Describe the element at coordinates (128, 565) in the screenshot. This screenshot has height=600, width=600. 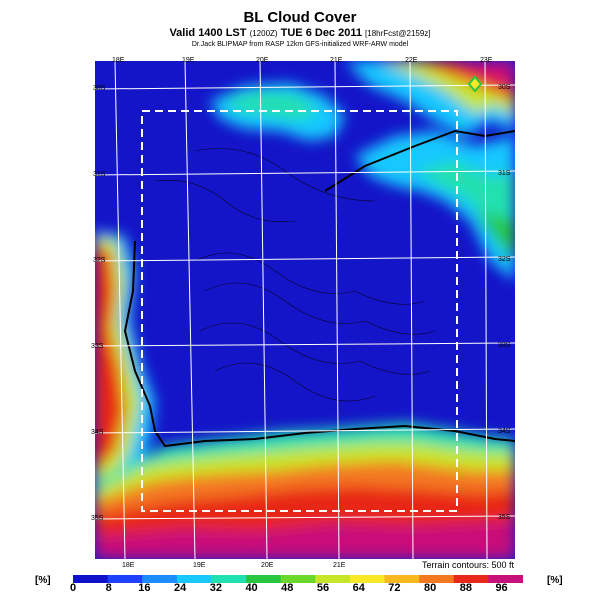
I see `lon-bottom-18: 18E` at that location.